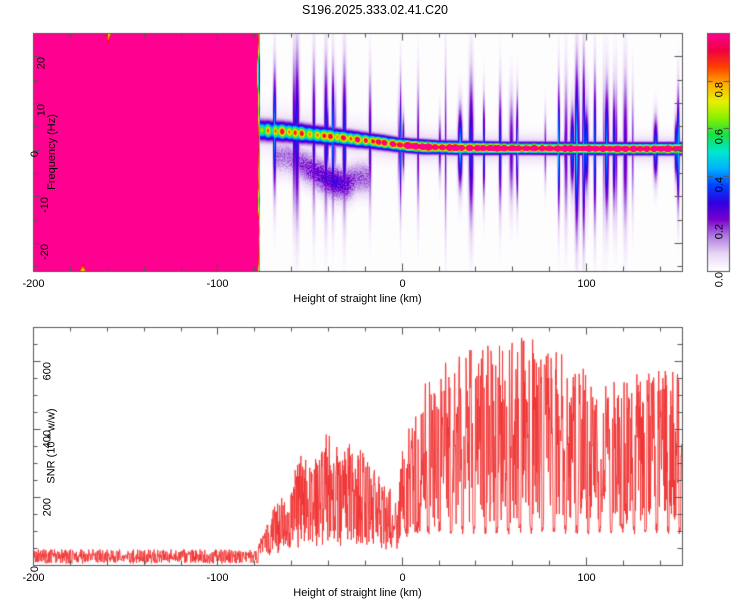  I want to click on spectrogram-ytick-10: 10, so click(41, 109).